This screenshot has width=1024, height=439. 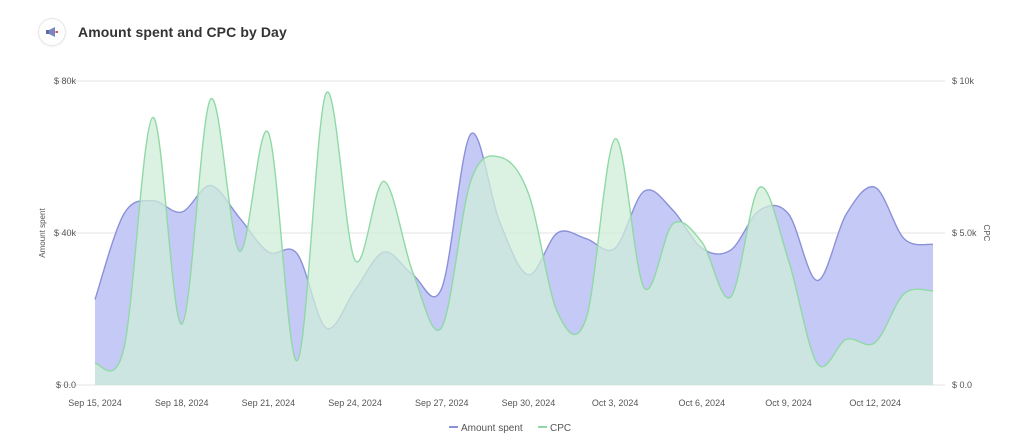 What do you see at coordinates (986, 233) in the screenshot?
I see `y-right-axis-title: CPC` at bounding box center [986, 233].